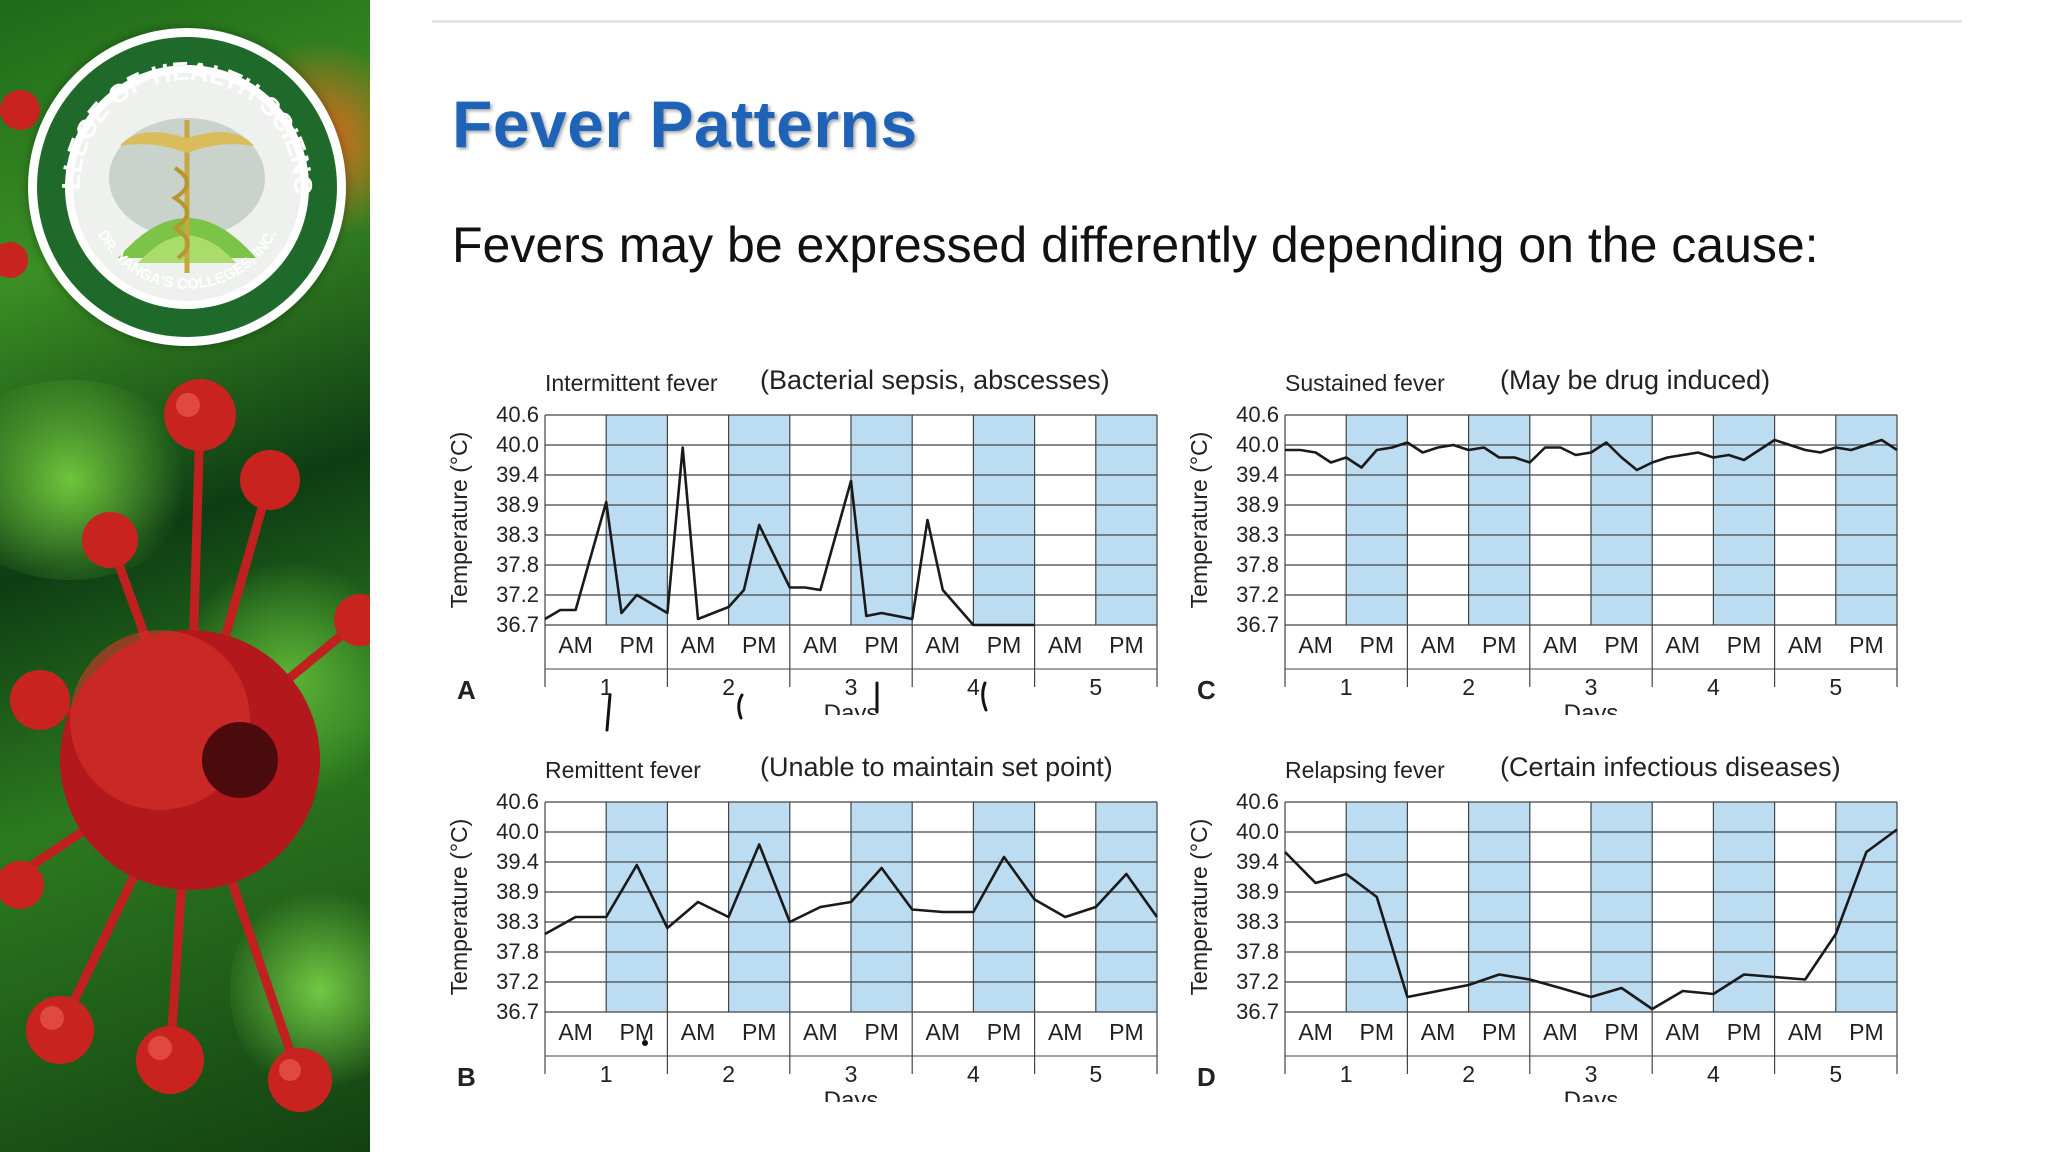 Image resolution: width=2048 pixels, height=1152 pixels. What do you see at coordinates (623, 770) in the screenshot?
I see `chart-title: Remittent fever` at bounding box center [623, 770].